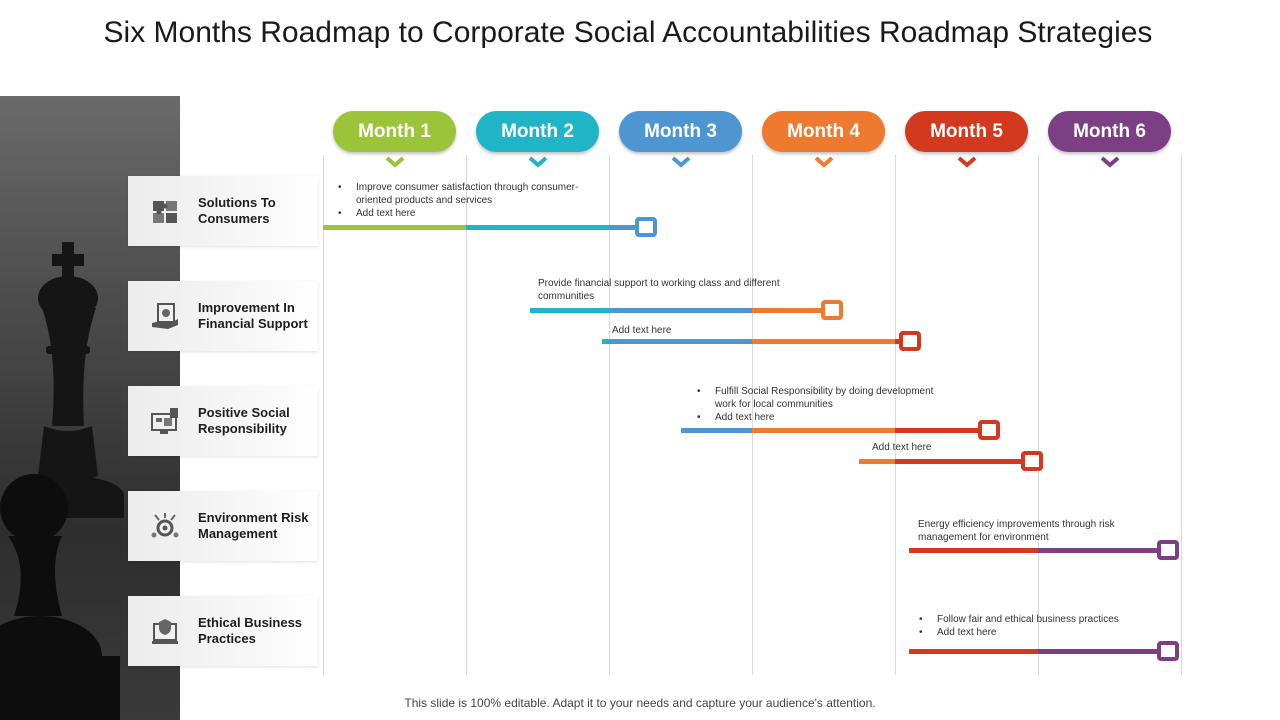 The height and width of the screenshot is (720, 1280). Describe the element at coordinates (680, 131) in the screenshot. I see `month-3-pill: Month 3` at that location.